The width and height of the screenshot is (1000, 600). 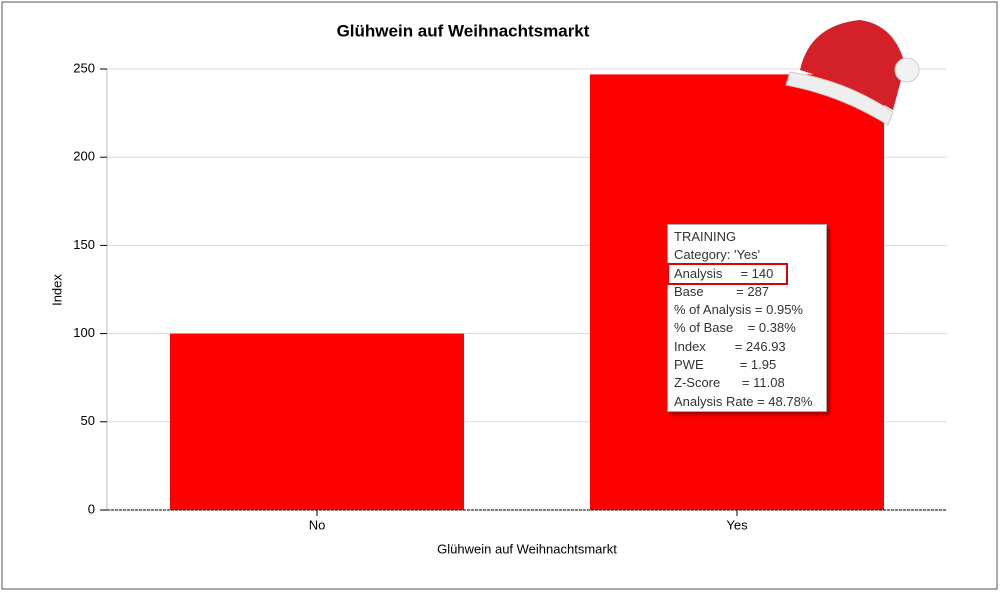 What do you see at coordinates (91, 508) in the screenshot?
I see `y-tick-label: 0` at bounding box center [91, 508].